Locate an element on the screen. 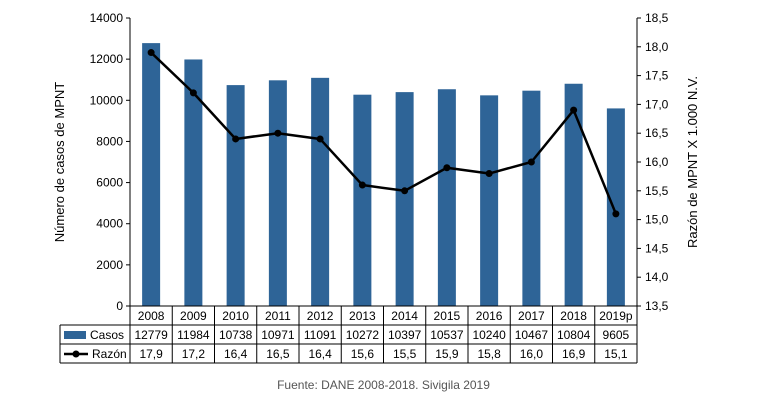  x-tick-label: 2010 is located at coordinates (235, 316).